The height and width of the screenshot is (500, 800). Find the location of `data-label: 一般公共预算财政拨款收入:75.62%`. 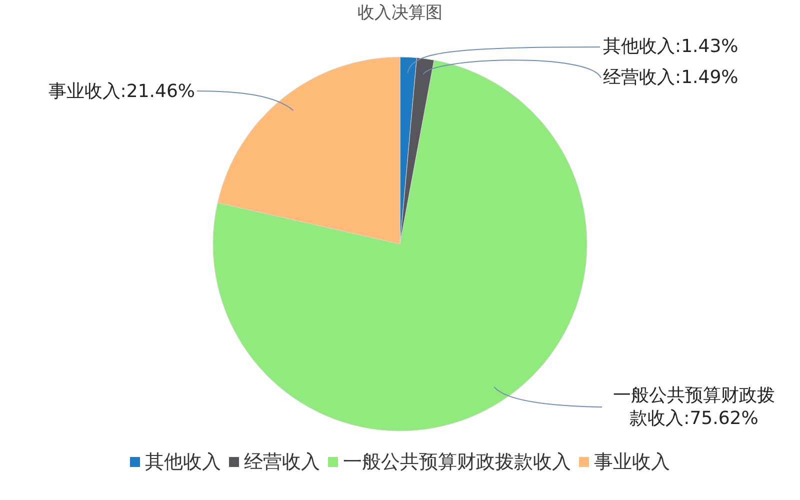

data-label: 一般公共预算财政拨款收入:75.62% is located at coordinates (694, 407).